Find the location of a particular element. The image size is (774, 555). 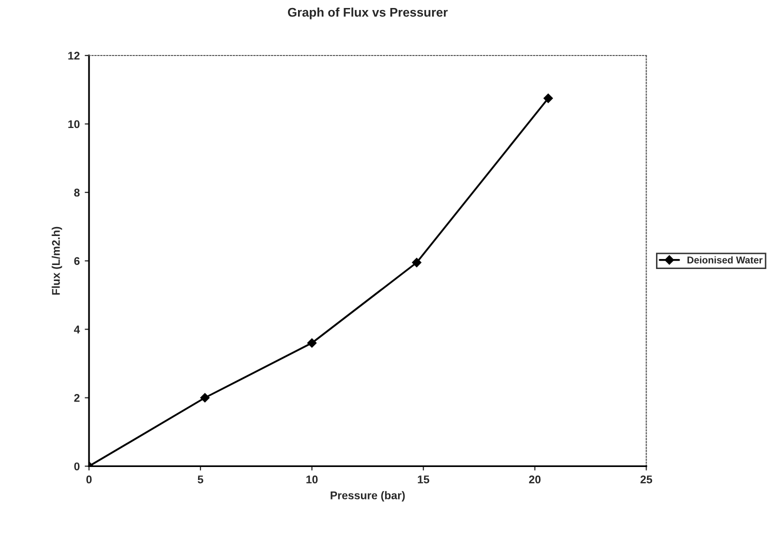

chart-title: Graph of Flux vs Pressurer is located at coordinates (368, 14).